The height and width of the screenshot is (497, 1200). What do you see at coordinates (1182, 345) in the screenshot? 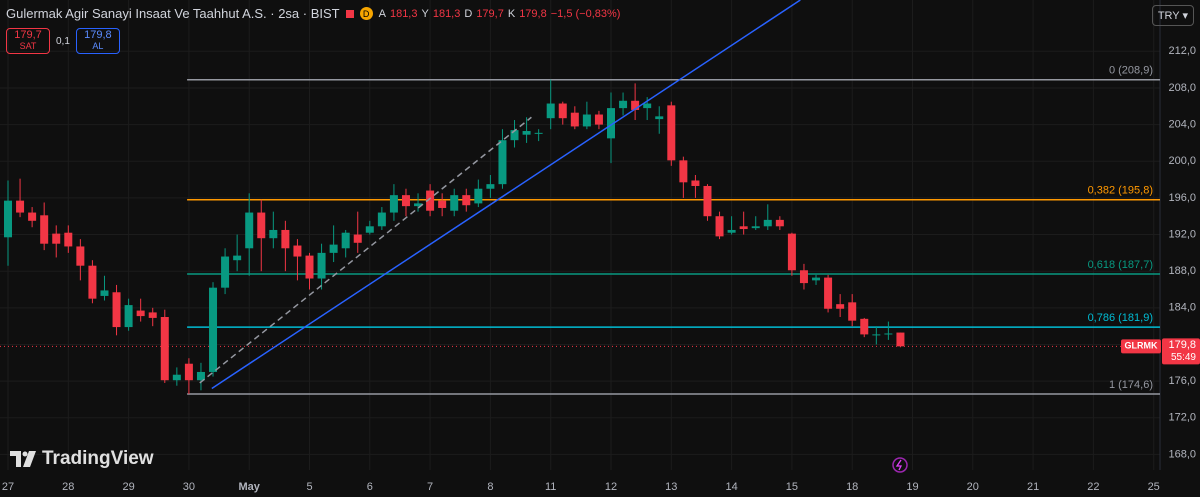
I see `price-tag-value: 179,8` at bounding box center [1182, 345].